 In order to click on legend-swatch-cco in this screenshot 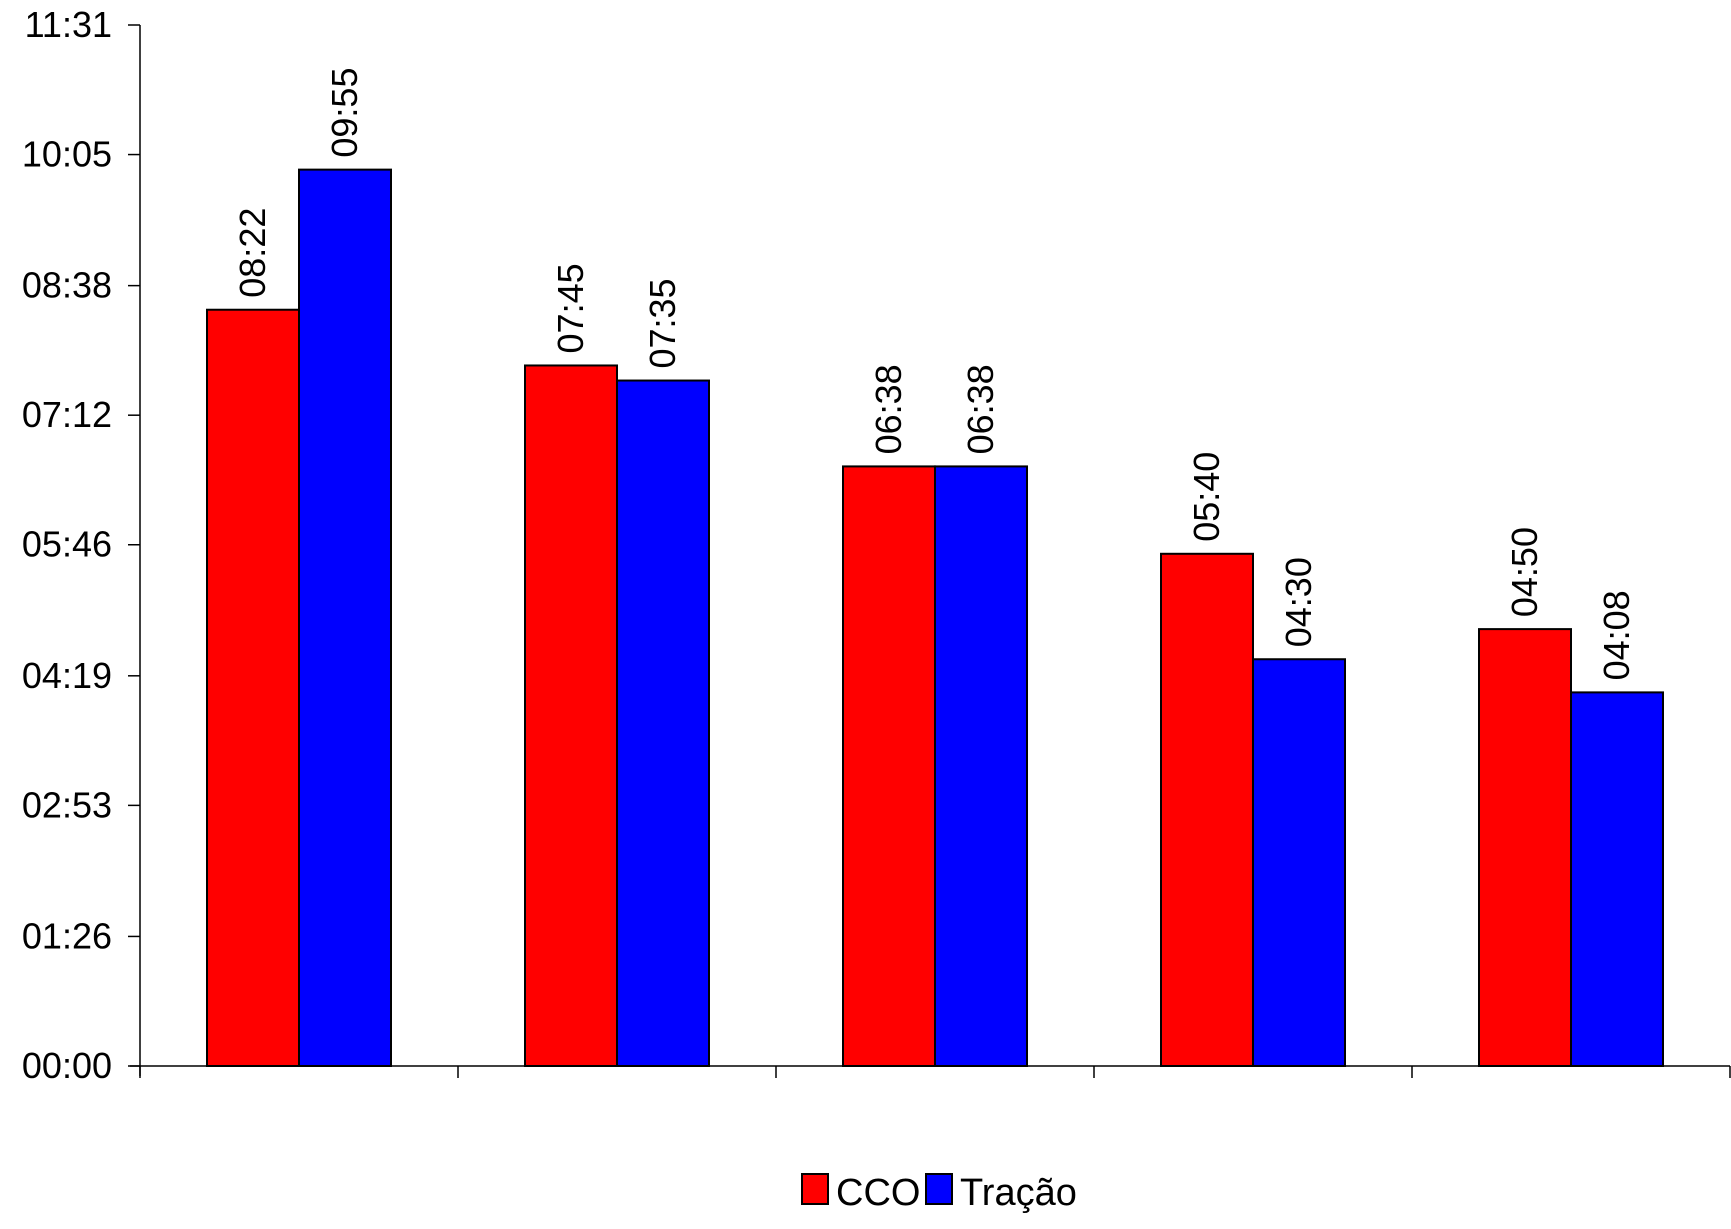, I will do `click(815, 1189)`.